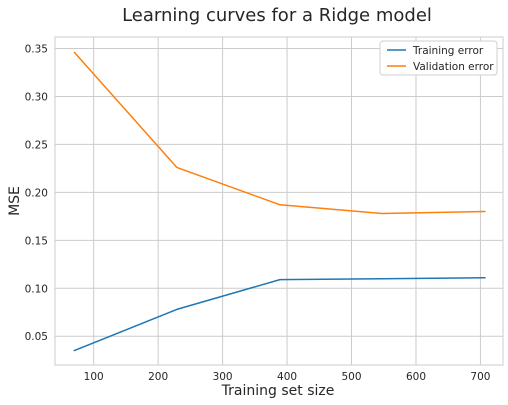  I want to click on y-tick-label: 0.20, so click(36, 193).